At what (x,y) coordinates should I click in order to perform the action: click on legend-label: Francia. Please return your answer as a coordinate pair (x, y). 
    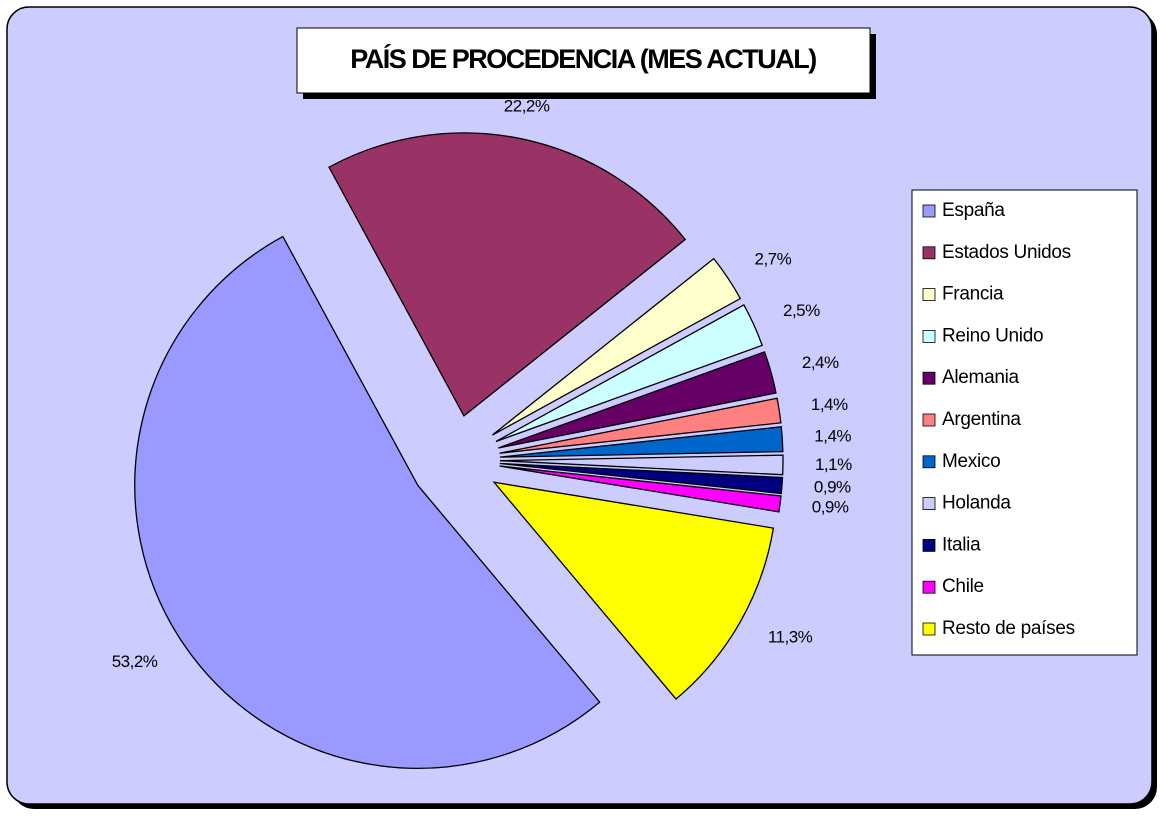
    Looking at the image, I should click on (973, 294).